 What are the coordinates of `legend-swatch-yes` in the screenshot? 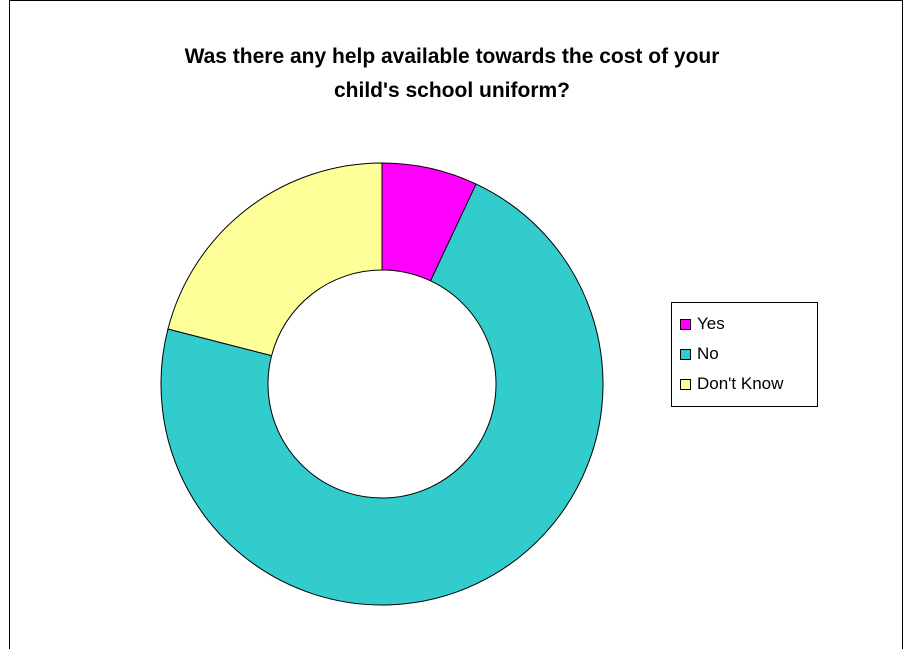 It's located at (685, 324).